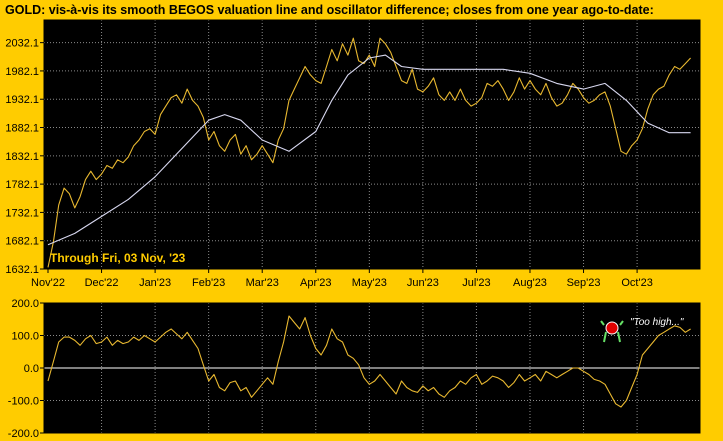 This screenshot has width=723, height=441. I want to click on price-ytick-label: 1832.1, so click(22, 157).